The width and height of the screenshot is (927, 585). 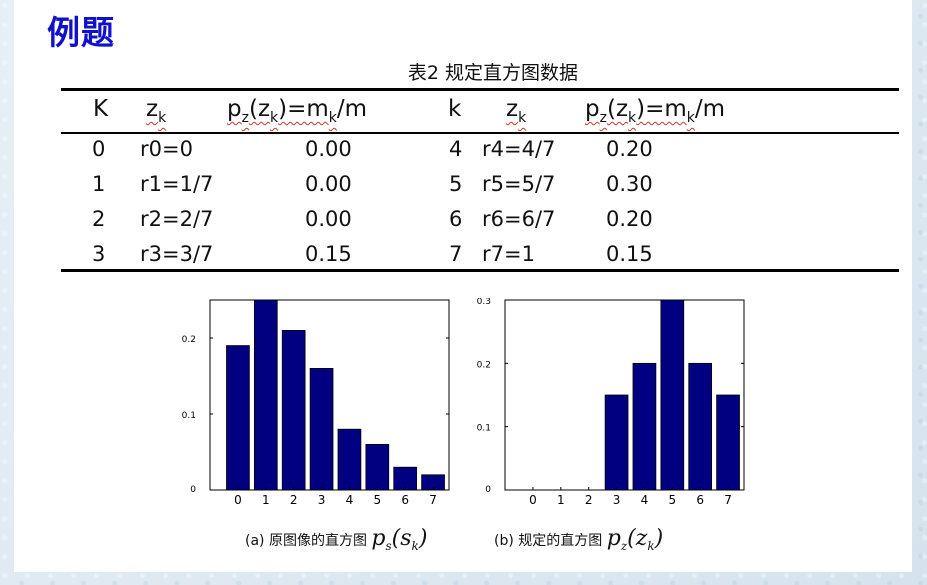 I want to click on slide-title: 例题, so click(x=81, y=32).